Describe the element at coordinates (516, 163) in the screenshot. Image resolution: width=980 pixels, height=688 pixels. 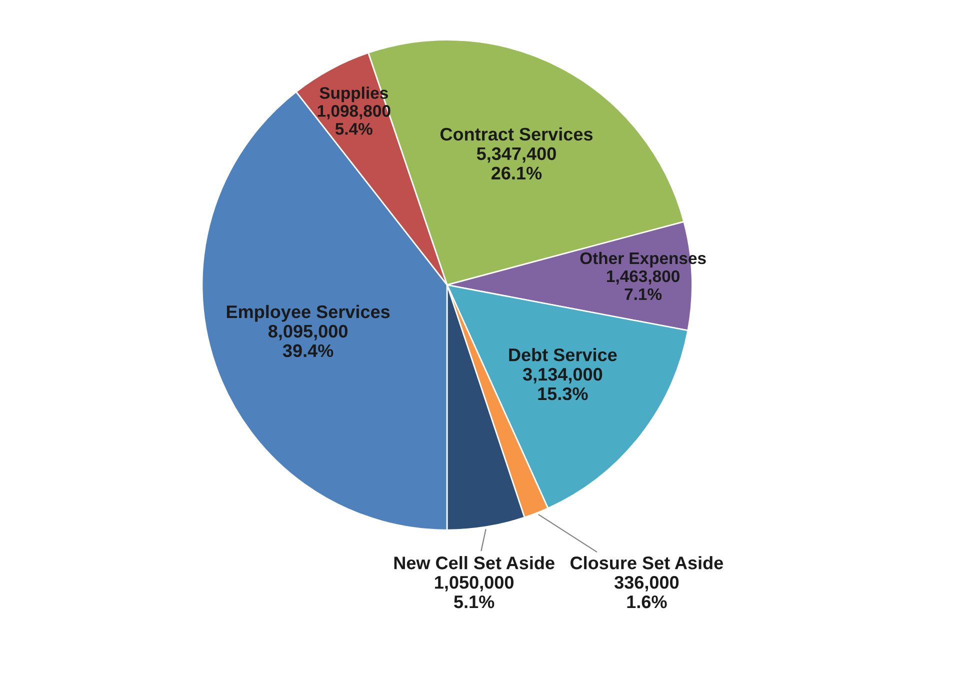
I see `data-label: 5,347,400 26.1%` at that location.